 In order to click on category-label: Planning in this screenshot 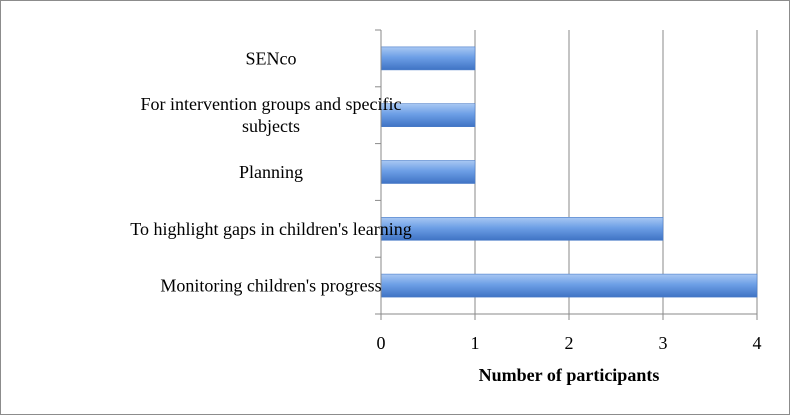, I will do `click(271, 172)`.